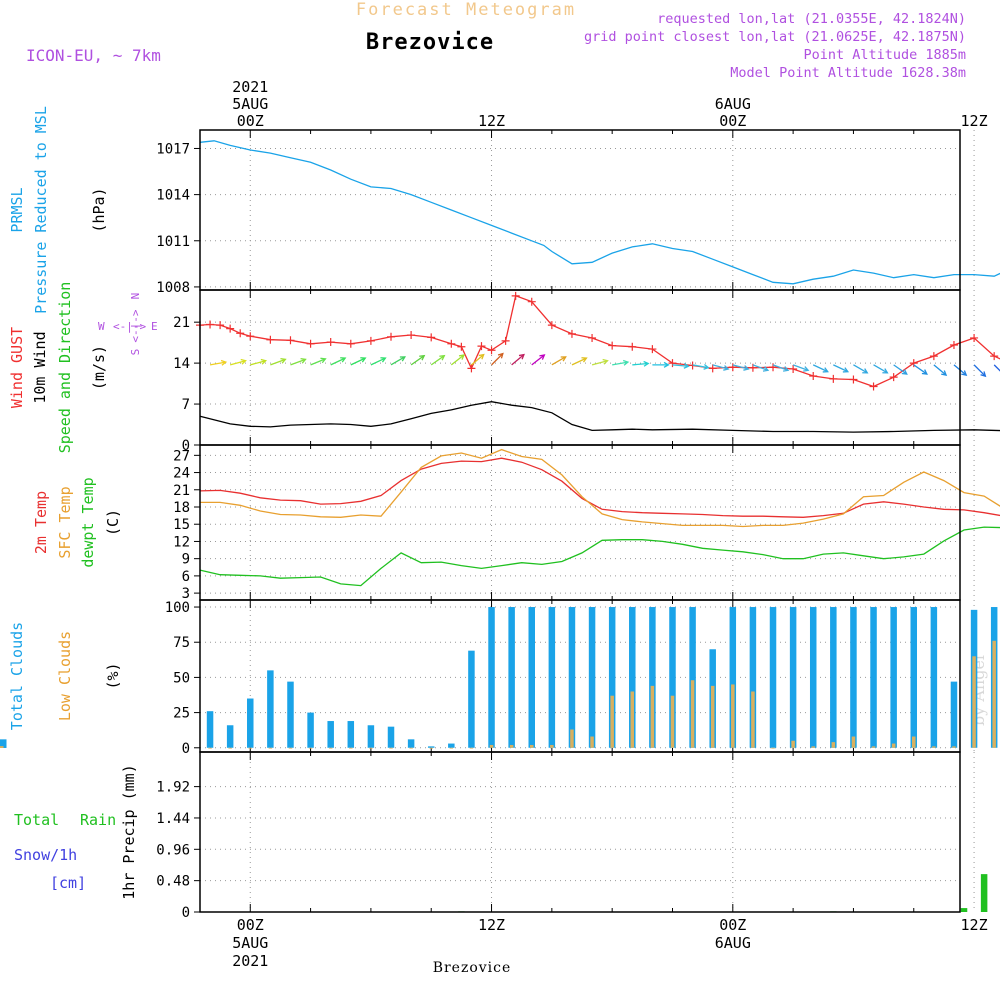 Image resolution: width=1000 pixels, height=1004 pixels. What do you see at coordinates (154, 326) in the screenshot?
I see `compass-east: E` at bounding box center [154, 326].